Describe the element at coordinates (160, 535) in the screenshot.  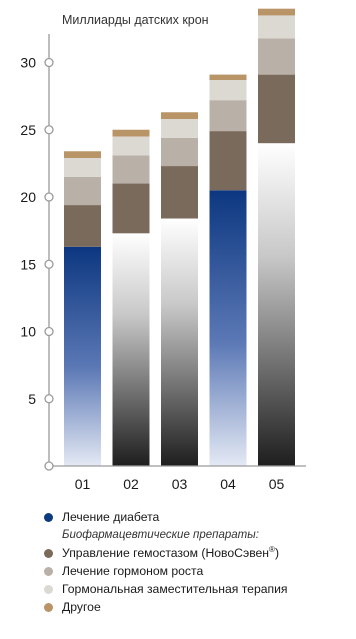
I see `legend-note: Биофармацевтические препараты:` at that location.